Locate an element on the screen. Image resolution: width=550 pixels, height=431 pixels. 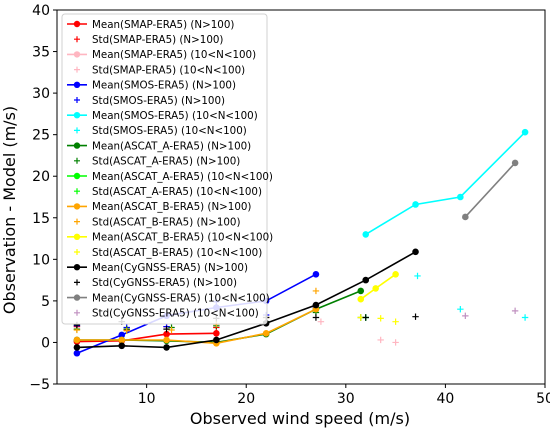
legend-label: Std(SMAP-ERA5) (N>100) is located at coordinates (157, 40).